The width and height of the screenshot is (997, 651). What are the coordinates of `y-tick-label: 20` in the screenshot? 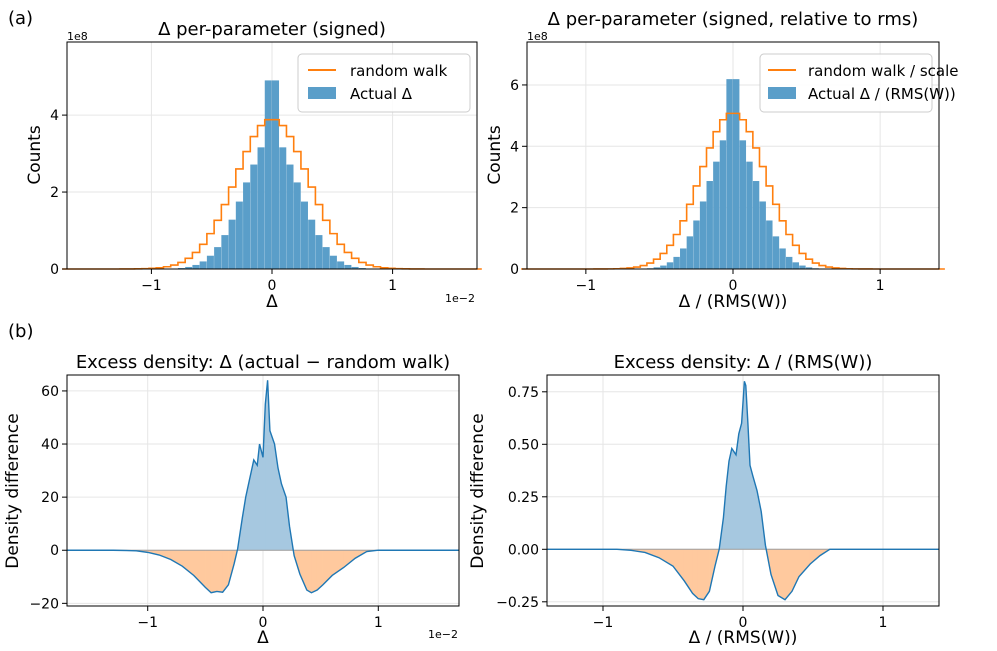 It's located at (50, 498).